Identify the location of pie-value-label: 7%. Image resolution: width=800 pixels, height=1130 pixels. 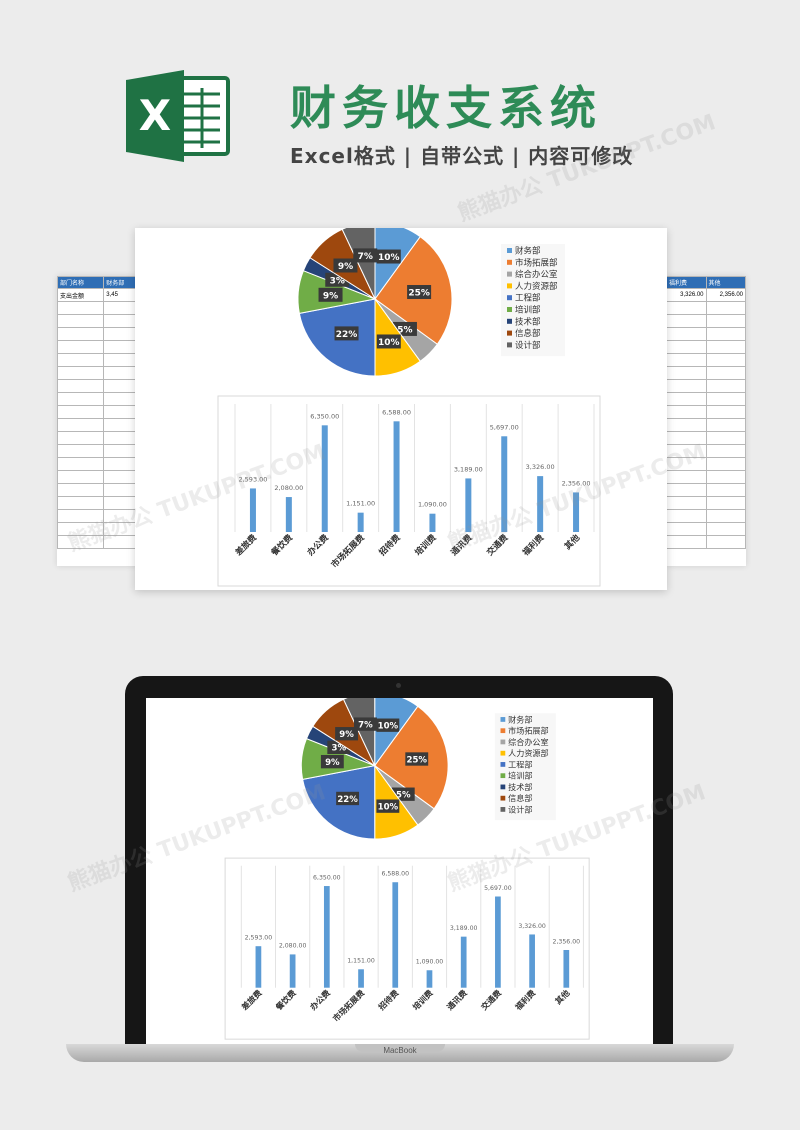
(365, 725).